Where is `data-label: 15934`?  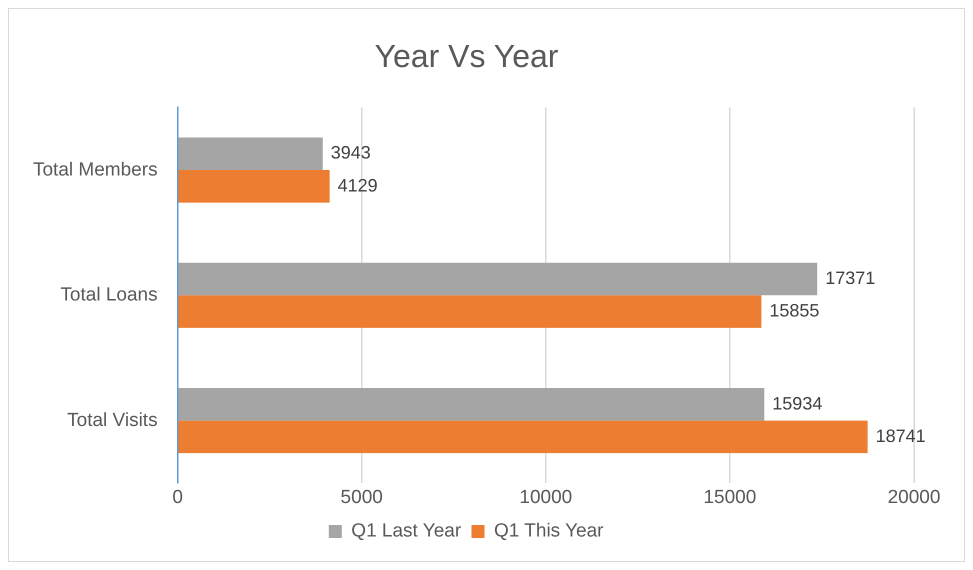 data-label: 15934 is located at coordinates (797, 403).